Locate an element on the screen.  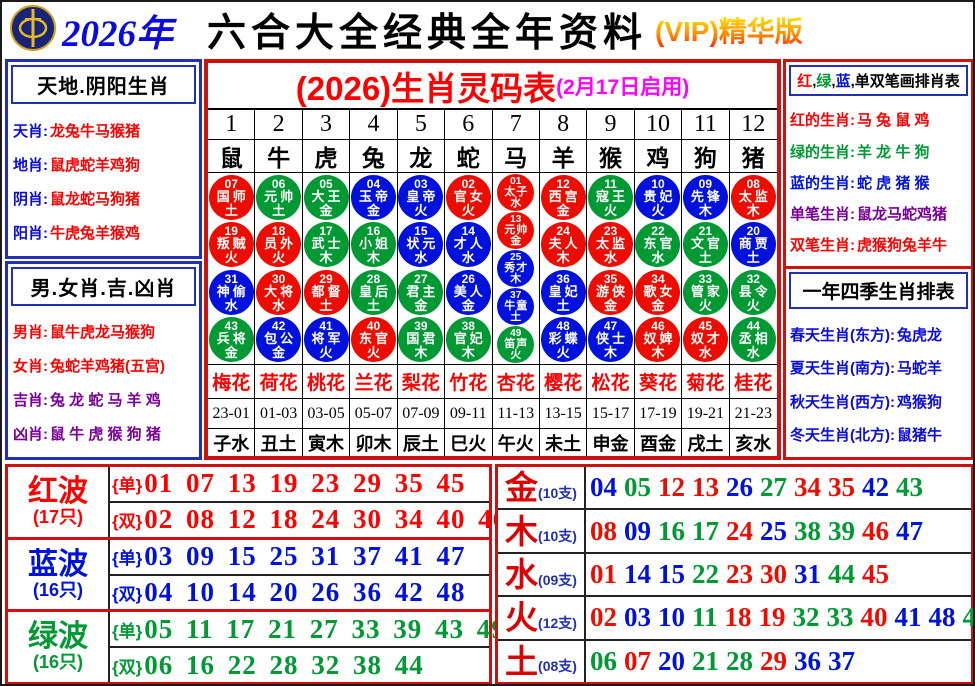
element-number: 37 is located at coordinates (841, 660).